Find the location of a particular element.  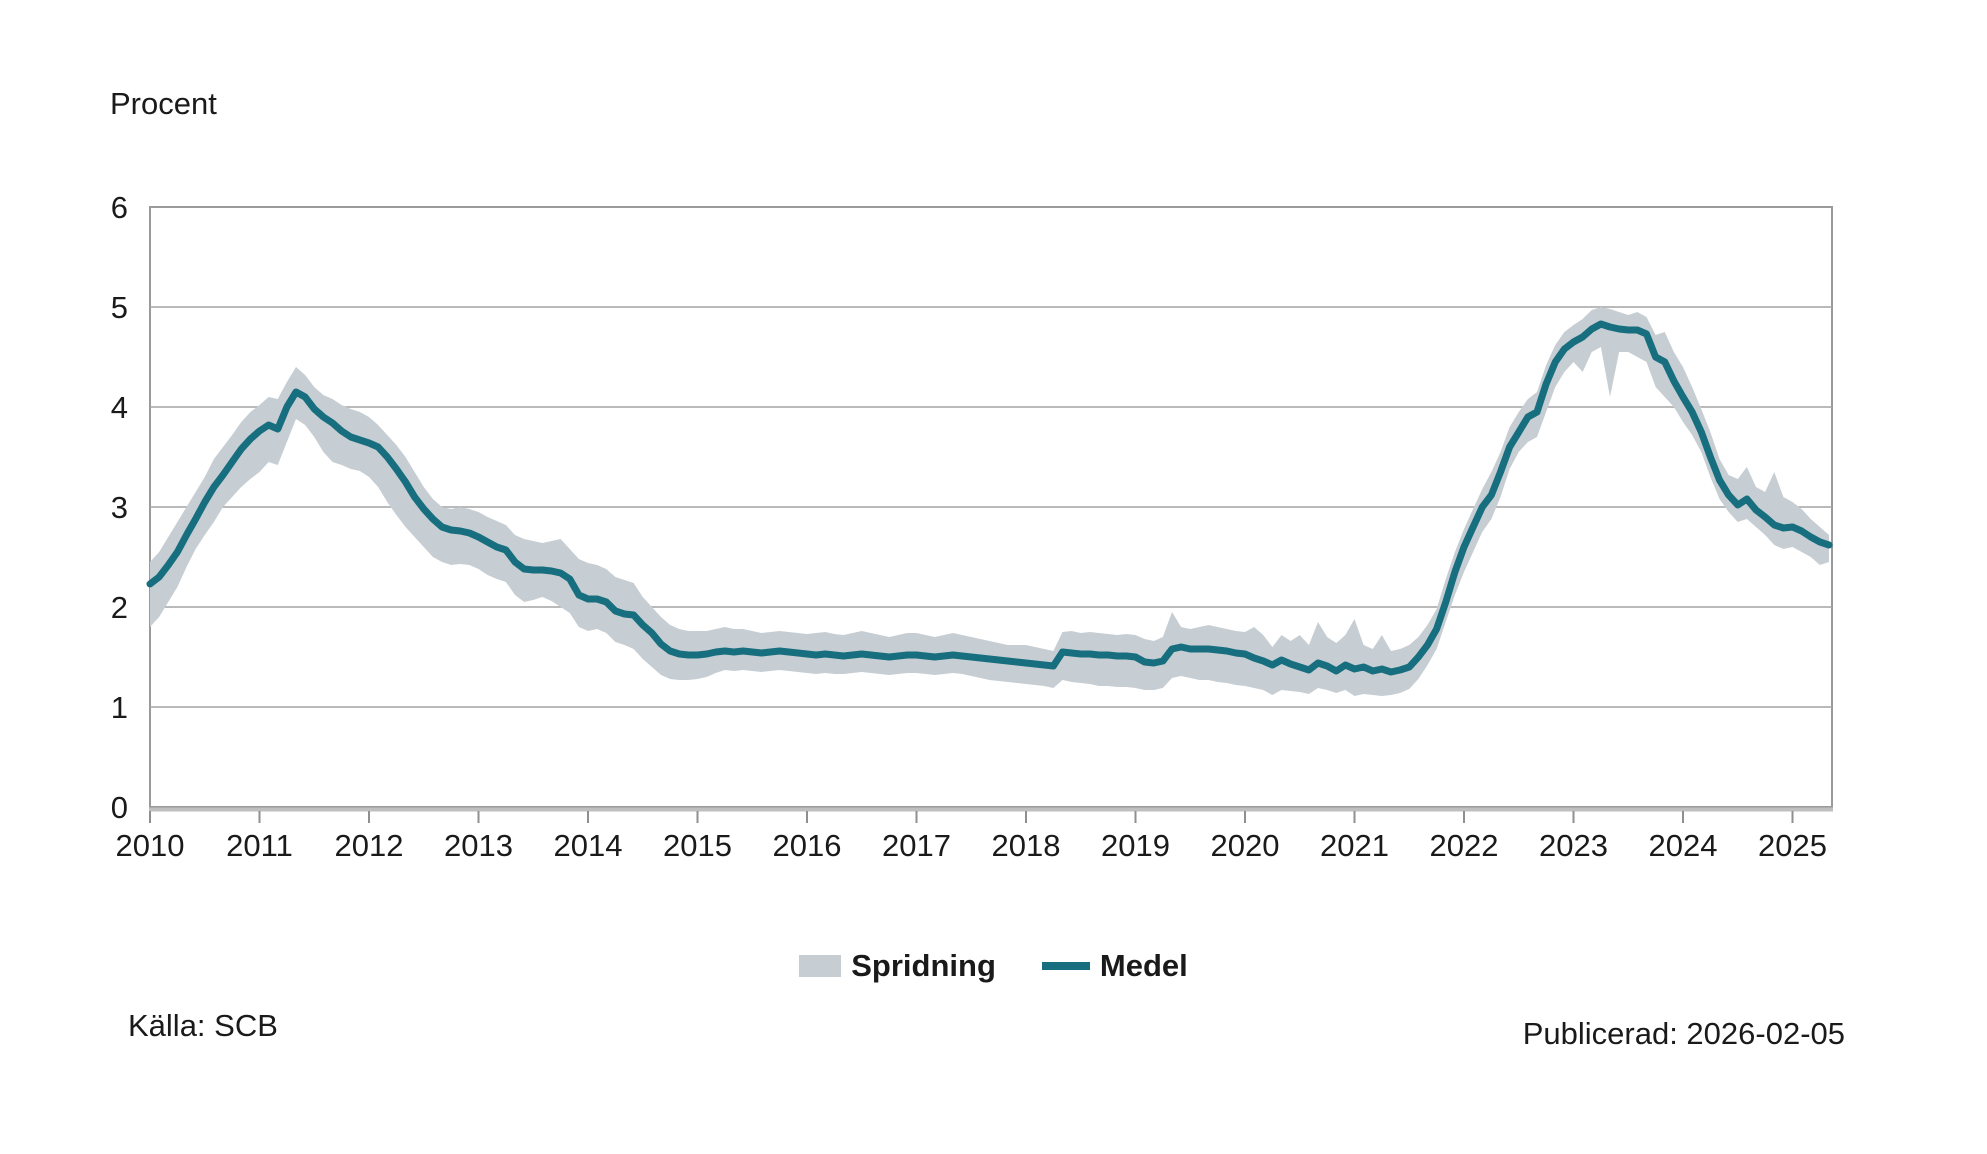

spridning-band-swatch-icon is located at coordinates (820, 966).